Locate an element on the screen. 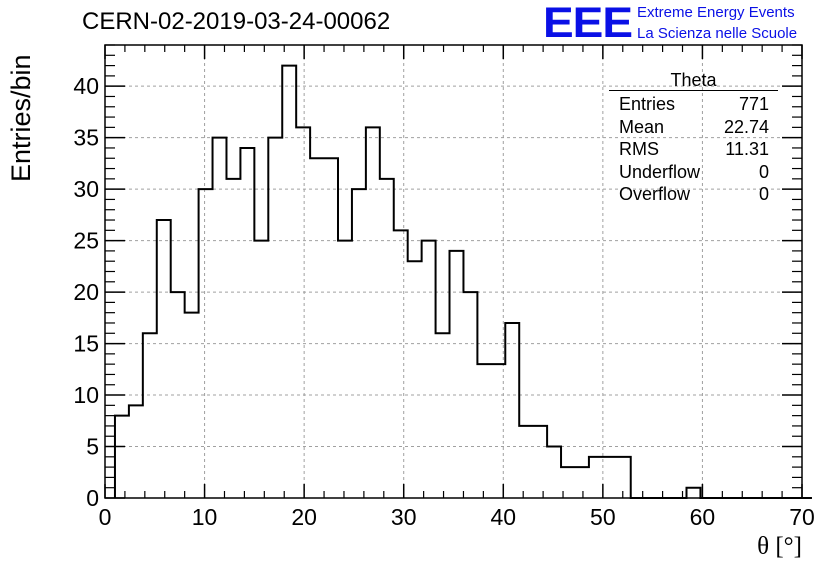  y-tick-label: 25 is located at coordinates (86, 241).